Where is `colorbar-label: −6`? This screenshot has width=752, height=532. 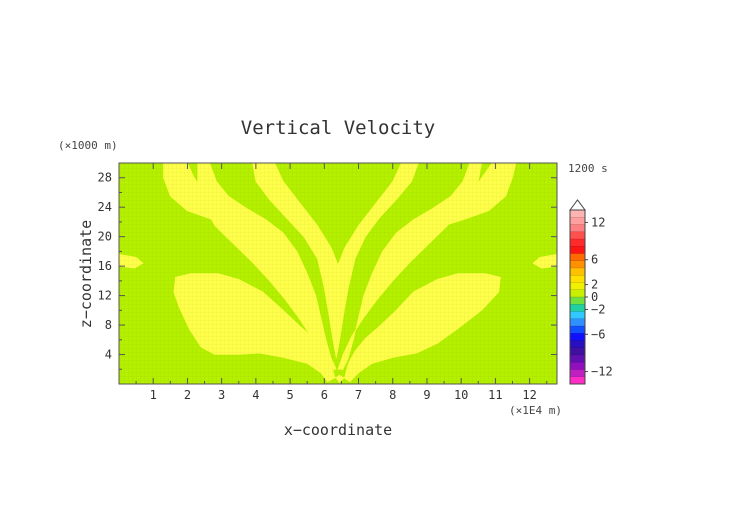 colorbar-label: −6 is located at coordinates (598, 334).